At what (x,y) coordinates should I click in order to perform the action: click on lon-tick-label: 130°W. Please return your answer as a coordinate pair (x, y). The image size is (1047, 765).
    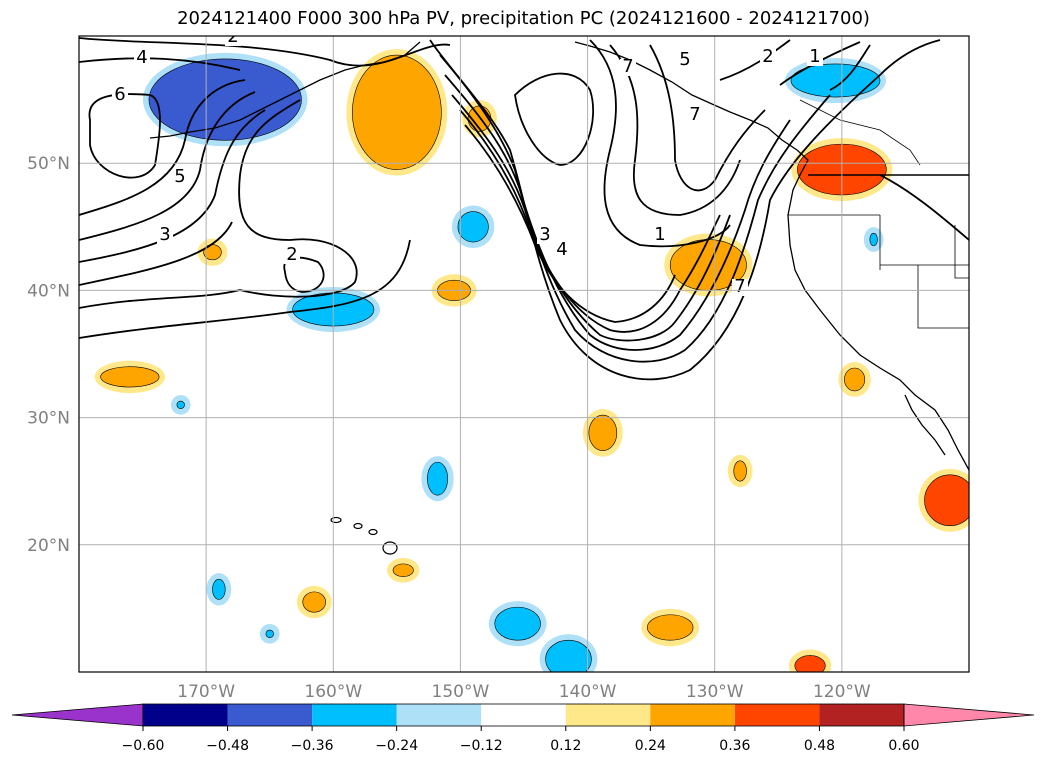
    Looking at the image, I should click on (715, 692).